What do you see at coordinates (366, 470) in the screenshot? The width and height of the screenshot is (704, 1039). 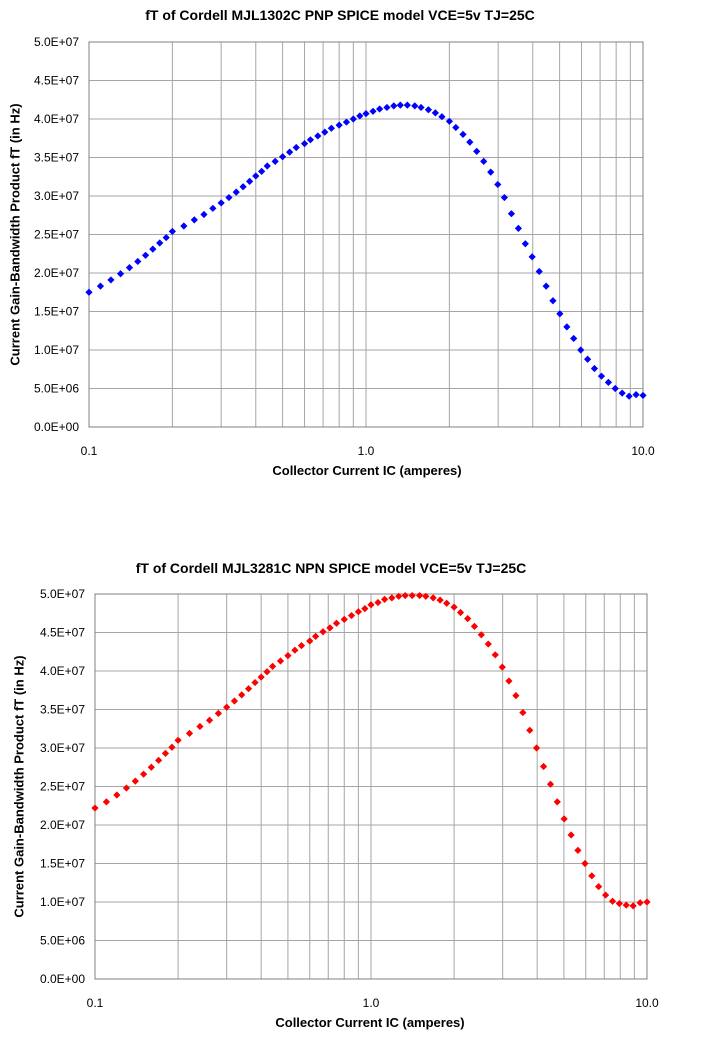 I see `x-axis-label: Collector Current IC (amperes)` at bounding box center [366, 470].